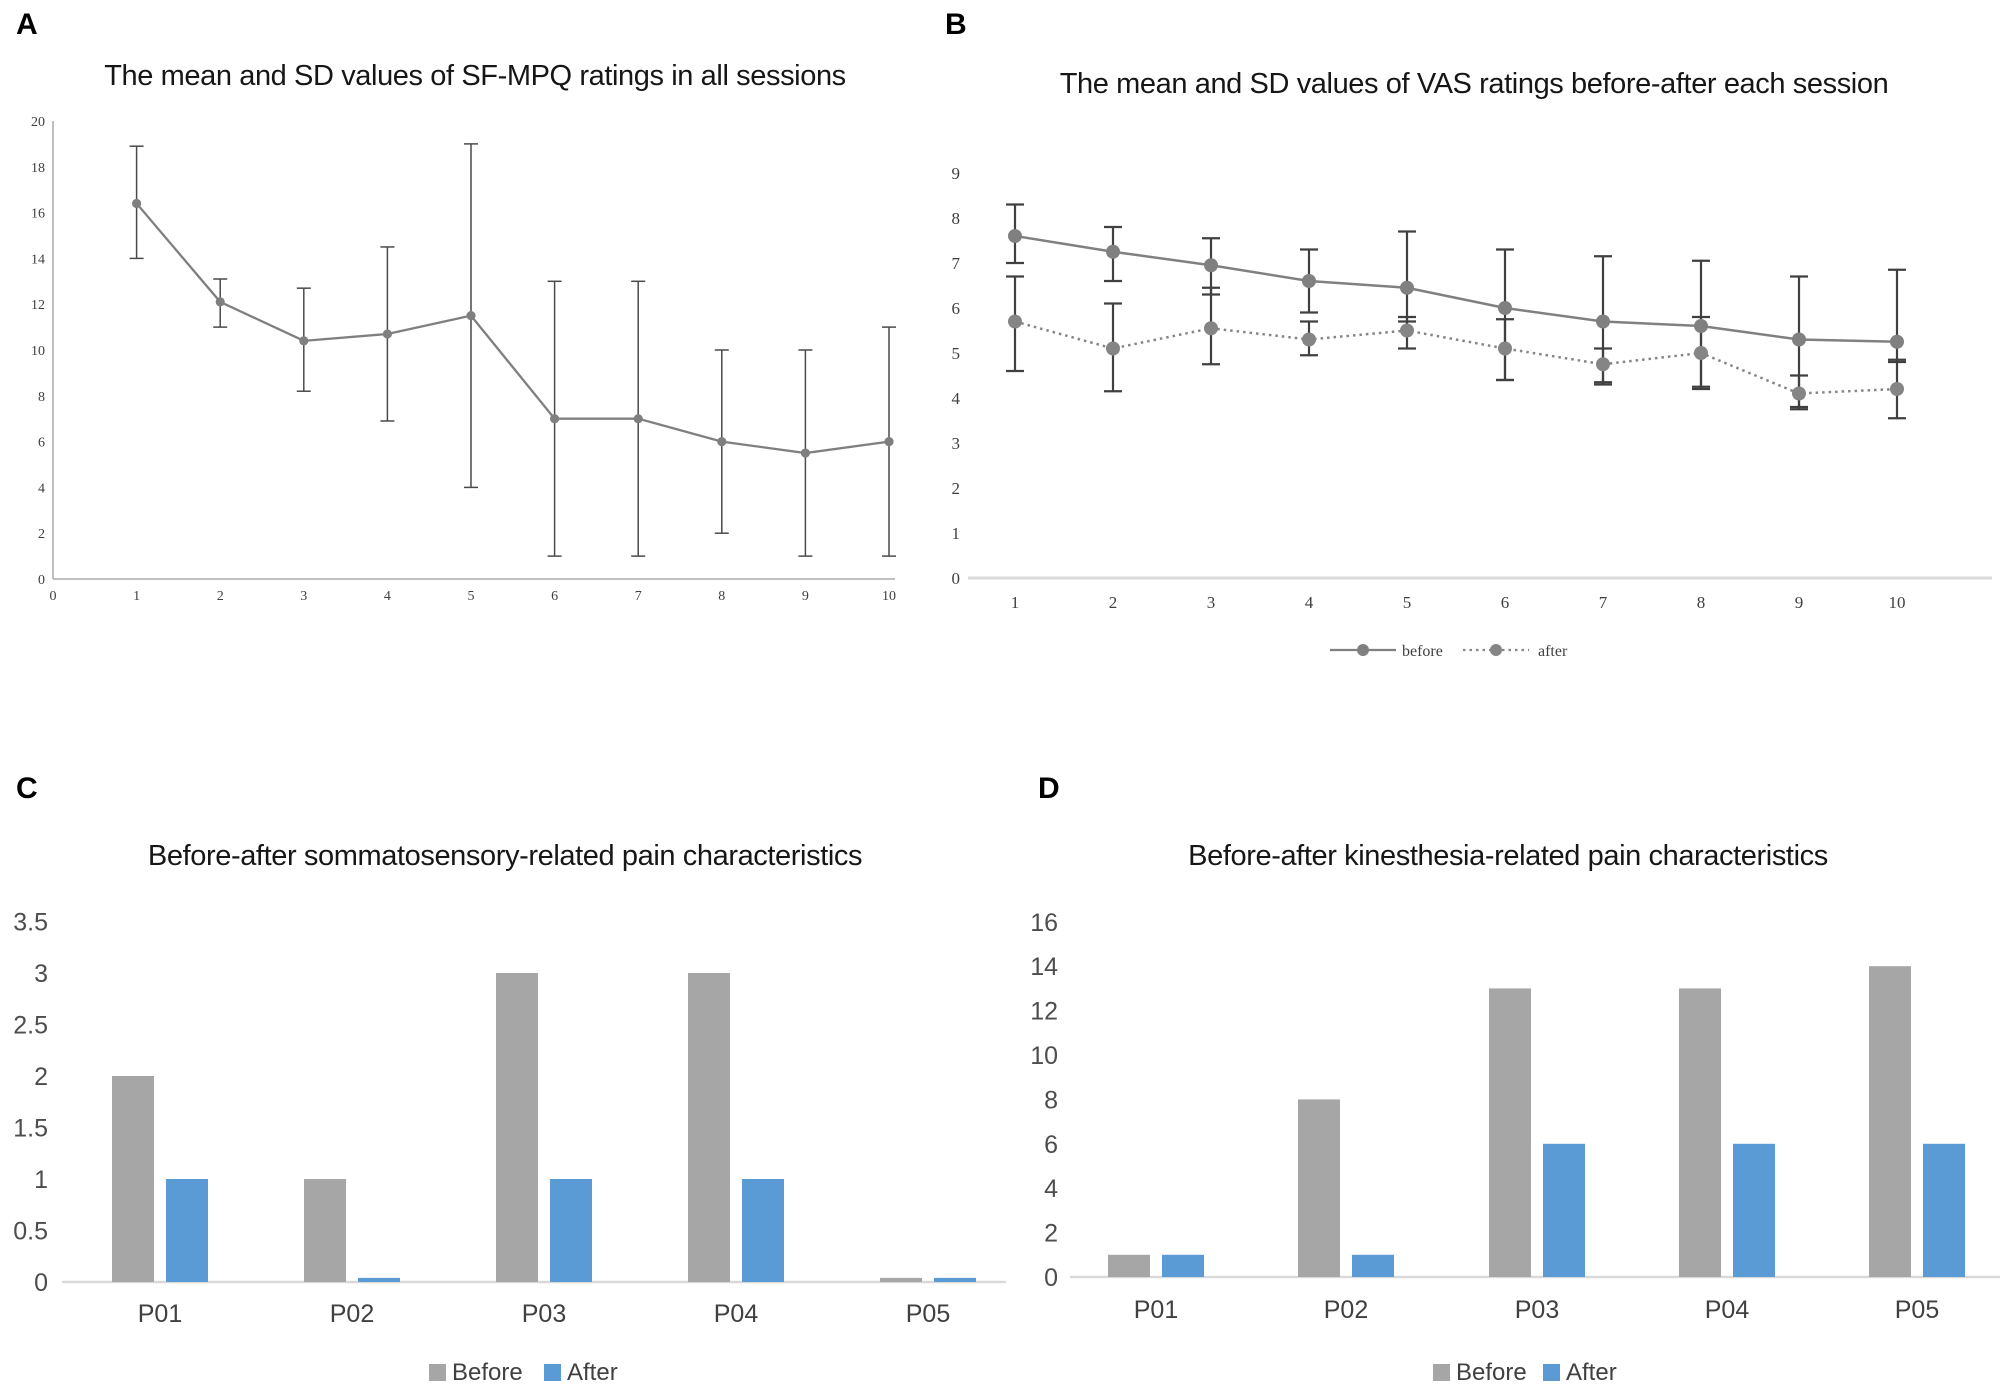  I want to click on svg-text: 0.5, so click(30, 1232).